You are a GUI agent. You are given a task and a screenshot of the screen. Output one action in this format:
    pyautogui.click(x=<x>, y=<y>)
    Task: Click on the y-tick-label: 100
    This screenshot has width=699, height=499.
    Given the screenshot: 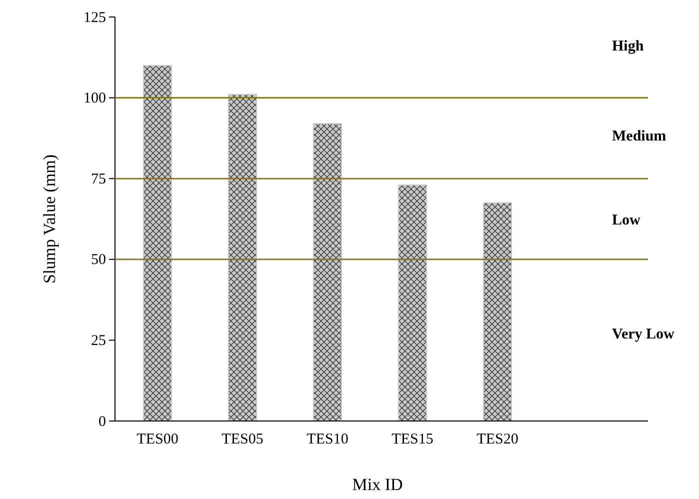 What is the action you would take?
    pyautogui.click(x=95, y=98)
    